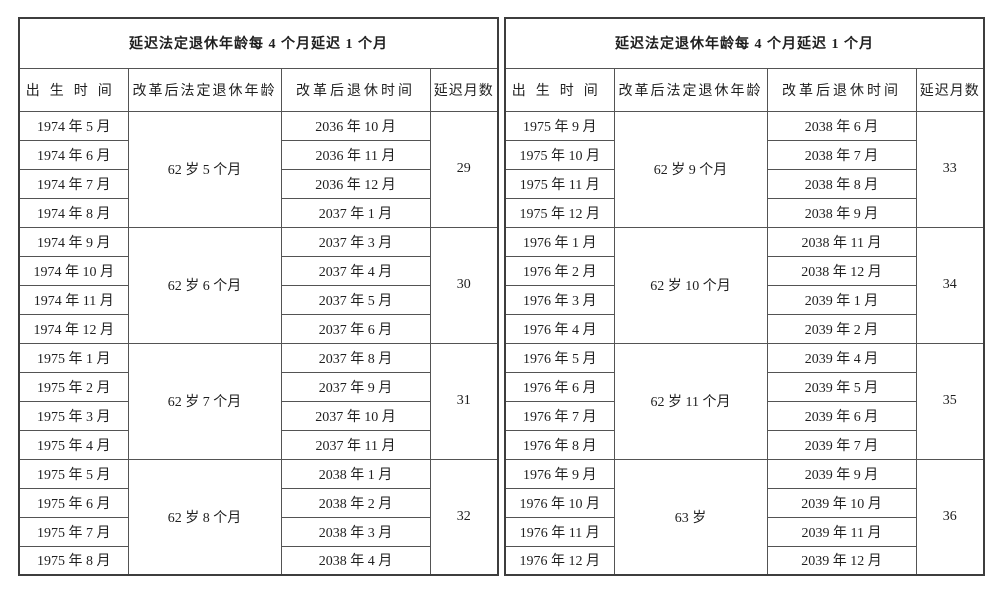  What do you see at coordinates (744, 154) in the screenshot?
I see `table-row: 1975 年 10 月 2038 年 7 月` at bounding box center [744, 154].